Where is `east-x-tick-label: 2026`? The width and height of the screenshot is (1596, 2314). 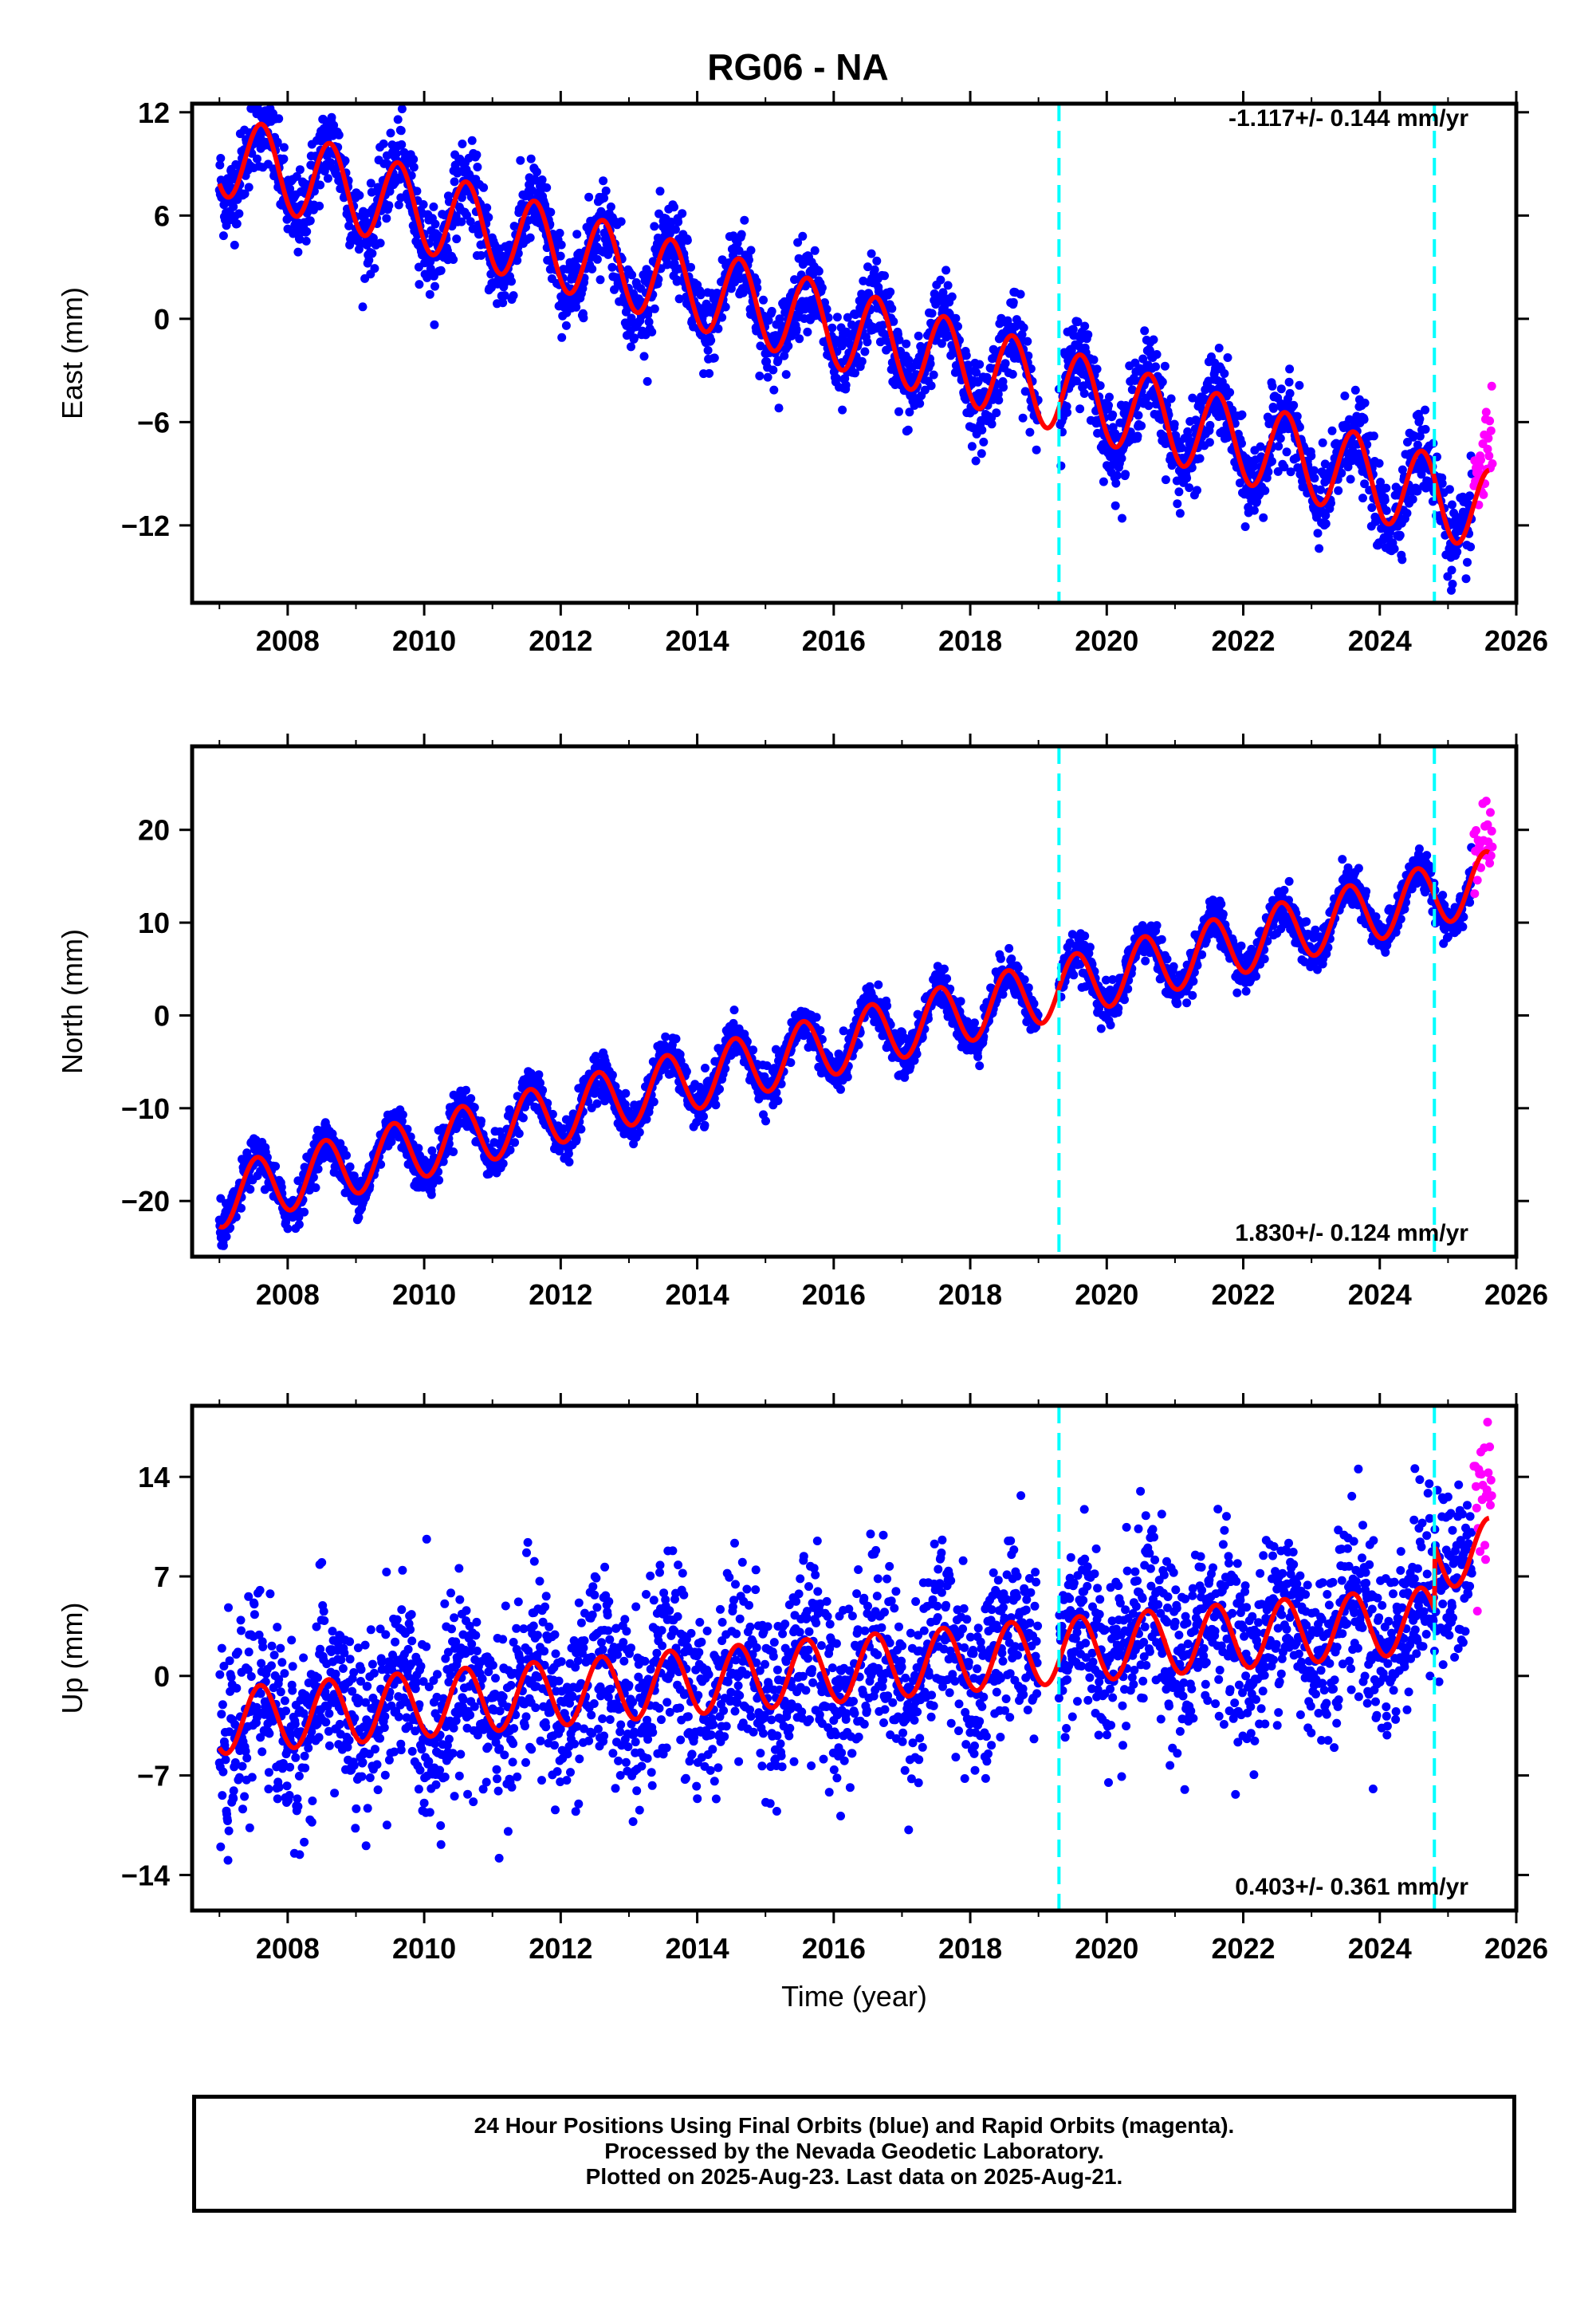
east-x-tick-label: 2026 is located at coordinates (1516, 641).